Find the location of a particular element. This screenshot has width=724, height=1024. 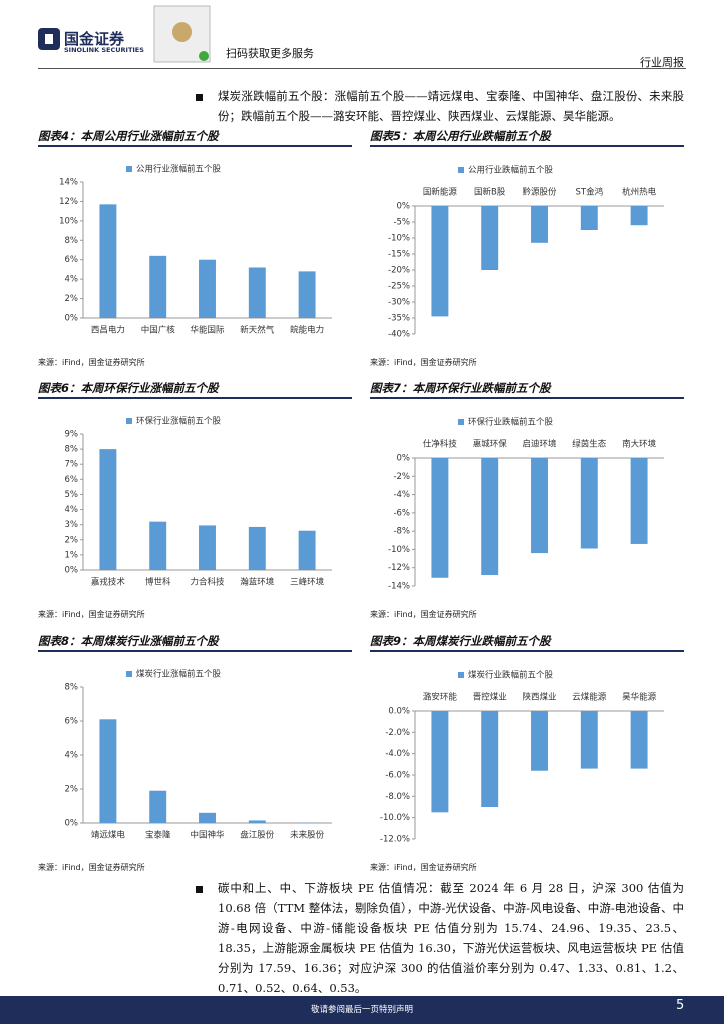

x-tick-label: 盘江股份 is located at coordinates (257, 835).